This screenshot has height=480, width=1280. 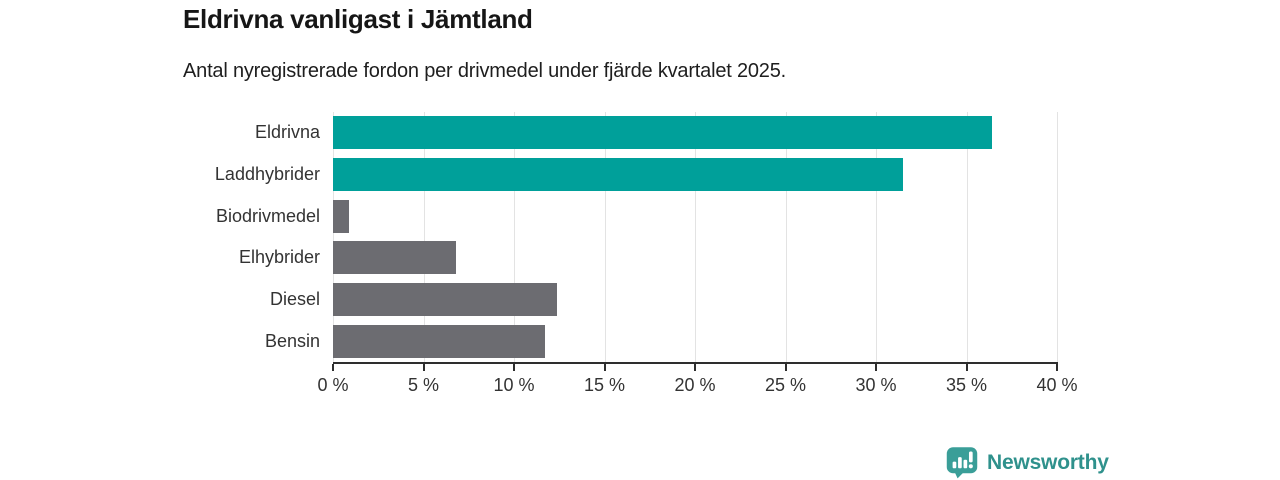 What do you see at coordinates (292, 340) in the screenshot?
I see `category-label: Bensin` at bounding box center [292, 340].